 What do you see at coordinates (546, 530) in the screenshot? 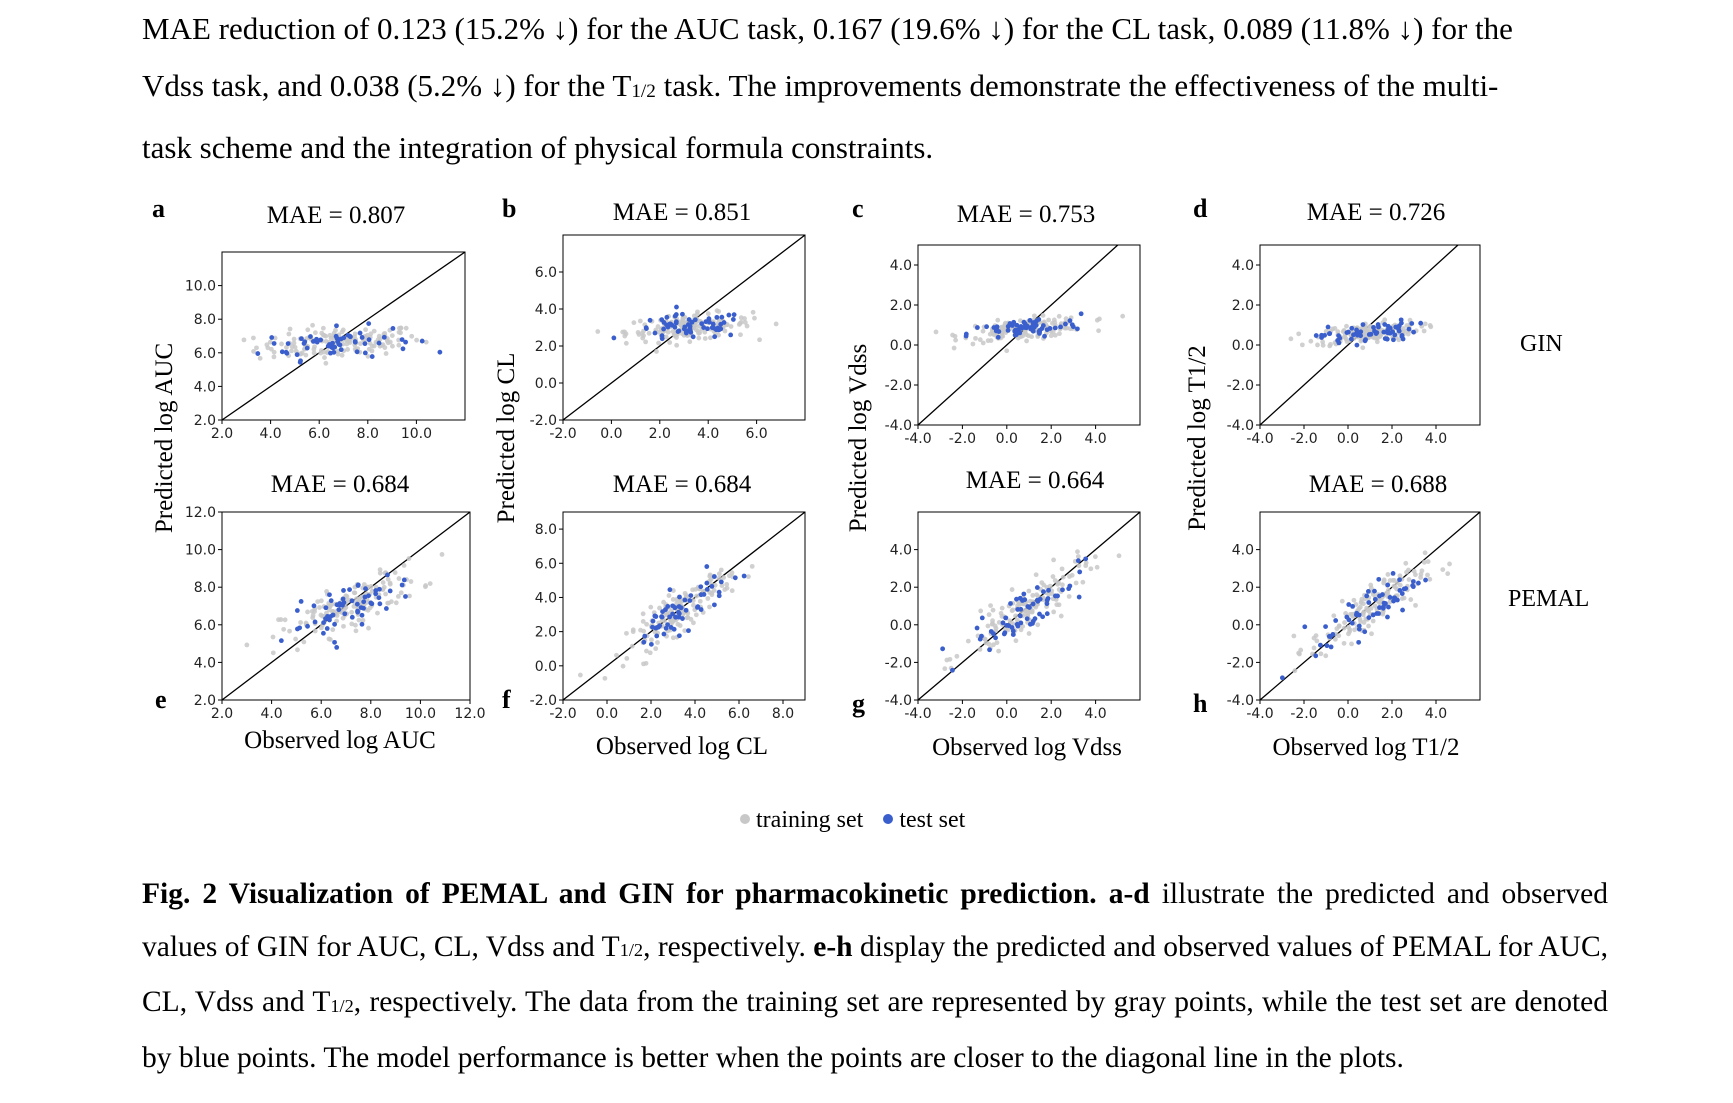
I see `panel-f-ytick-label: 8.0` at bounding box center [546, 530].